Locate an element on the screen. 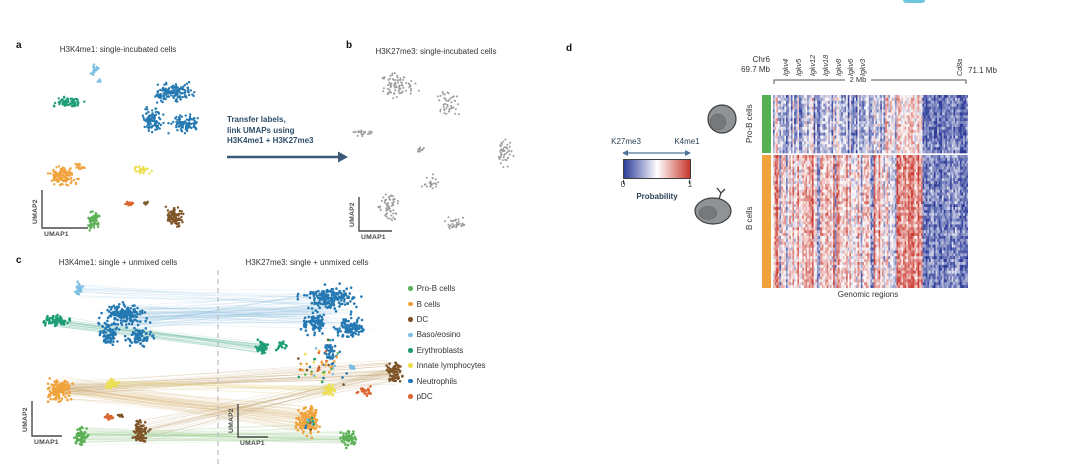 The image size is (1080, 476). legend-item: Neutrophils is located at coordinates (447, 380).